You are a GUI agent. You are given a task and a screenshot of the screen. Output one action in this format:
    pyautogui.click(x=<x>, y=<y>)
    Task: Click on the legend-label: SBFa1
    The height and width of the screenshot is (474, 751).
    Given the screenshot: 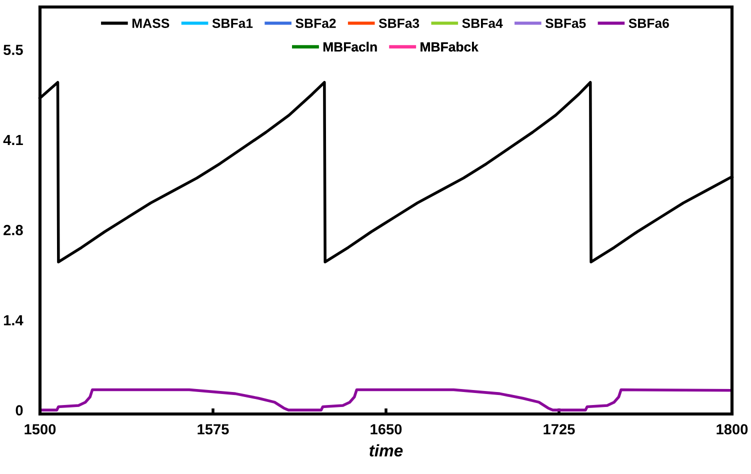 What is the action you would take?
    pyautogui.click(x=232, y=23)
    